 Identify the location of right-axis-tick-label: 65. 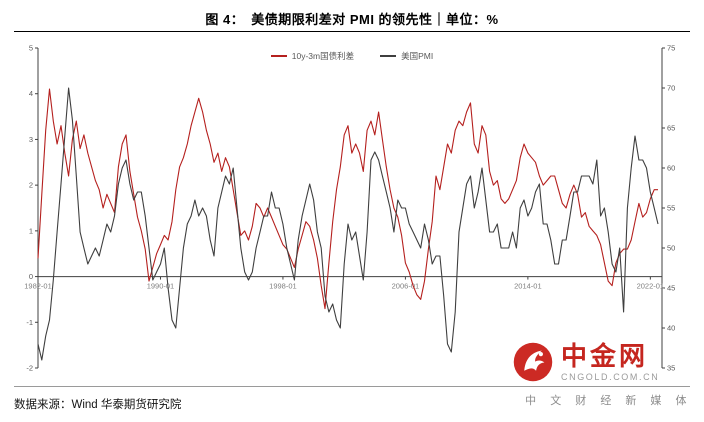
(671, 128).